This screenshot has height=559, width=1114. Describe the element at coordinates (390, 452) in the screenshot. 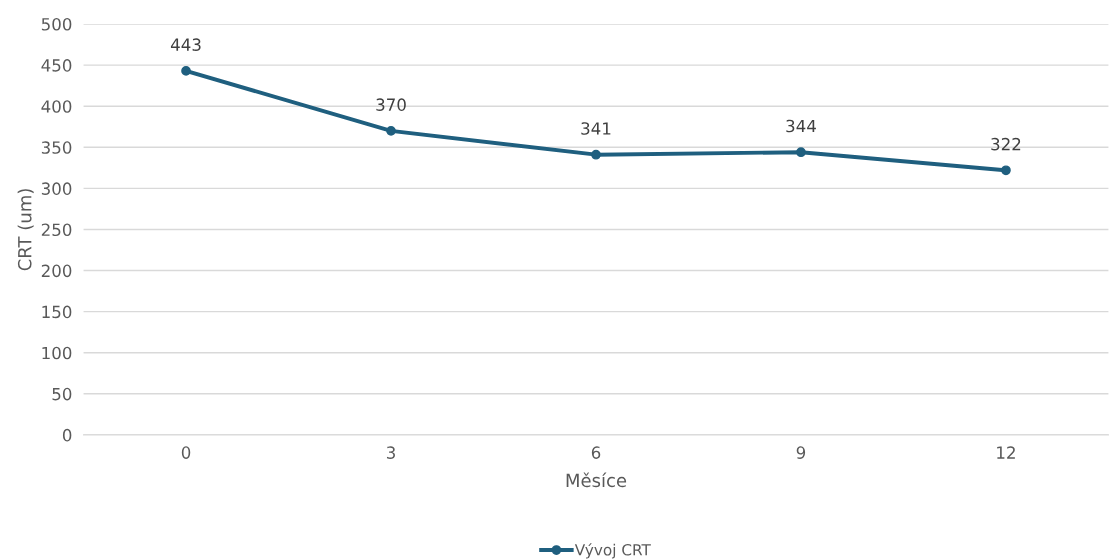

I see `x-tick-label: 3` at that location.